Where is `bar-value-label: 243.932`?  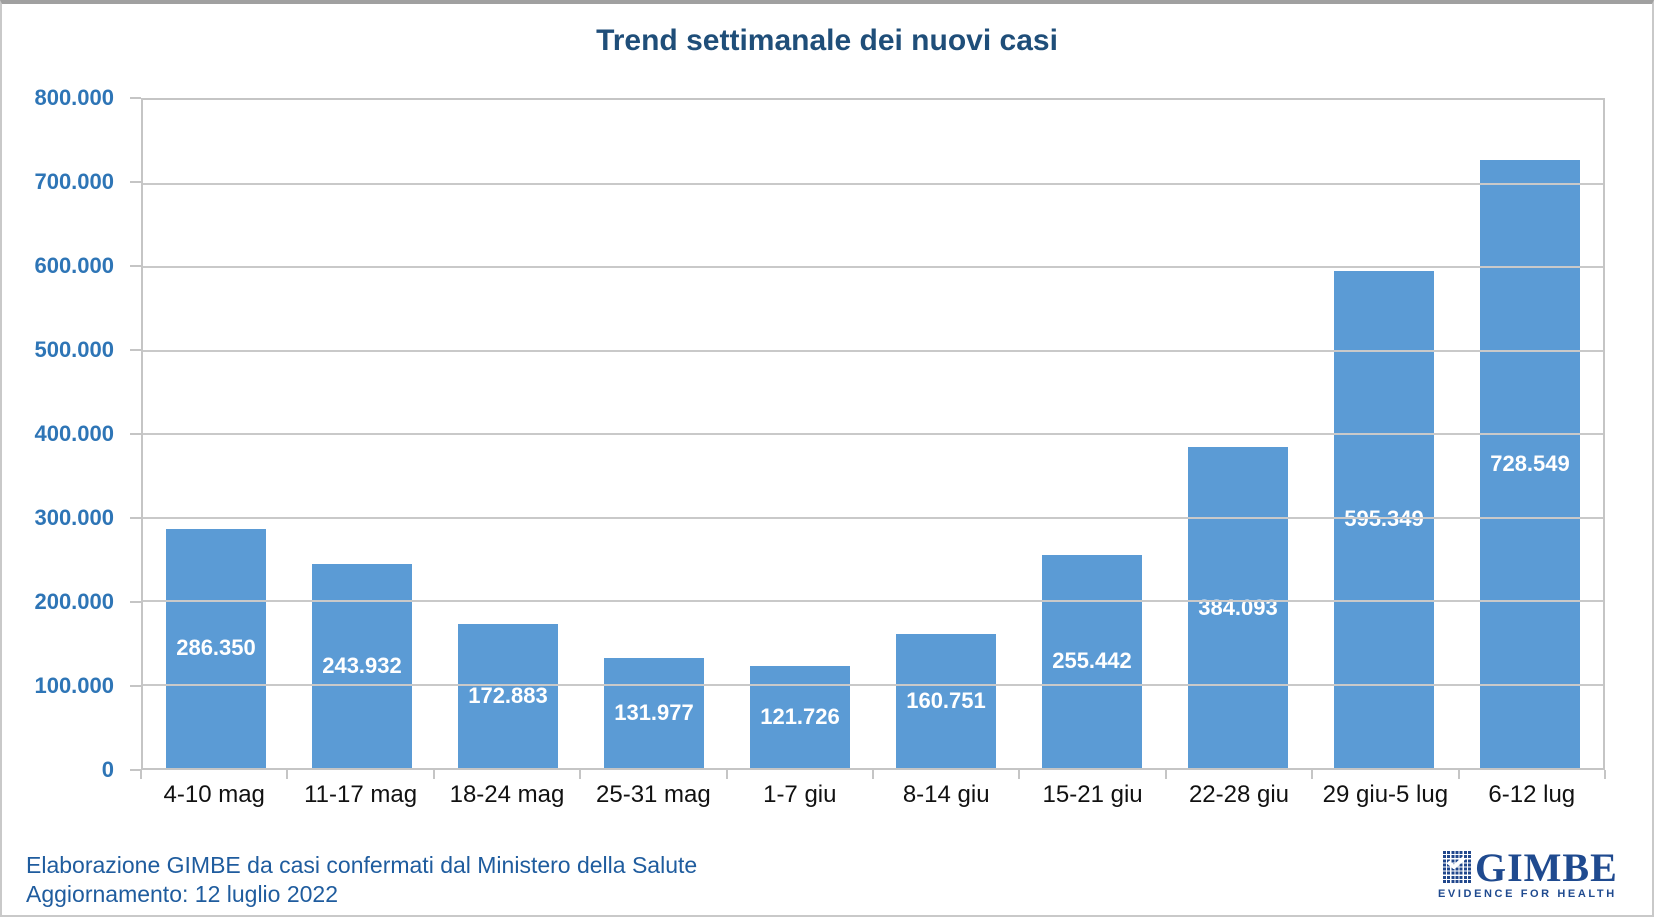 bar-value-label: 243.932 is located at coordinates (362, 666).